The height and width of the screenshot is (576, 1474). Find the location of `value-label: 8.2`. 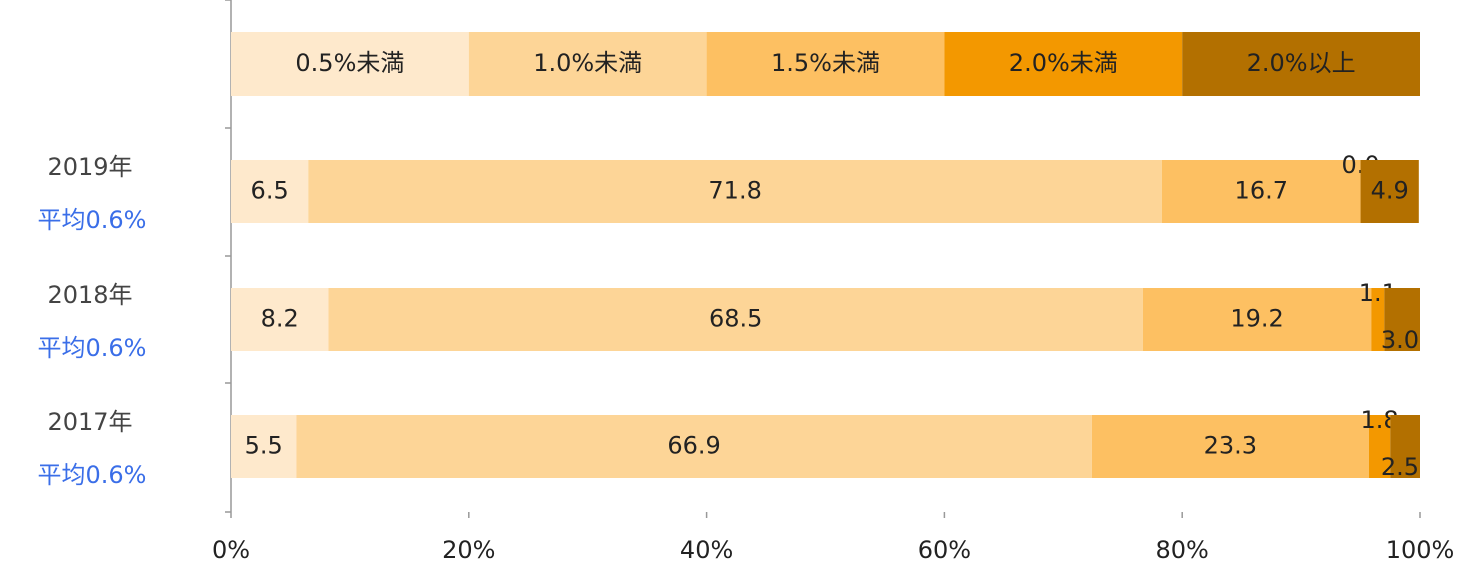

value-label: 8.2 is located at coordinates (280, 319).